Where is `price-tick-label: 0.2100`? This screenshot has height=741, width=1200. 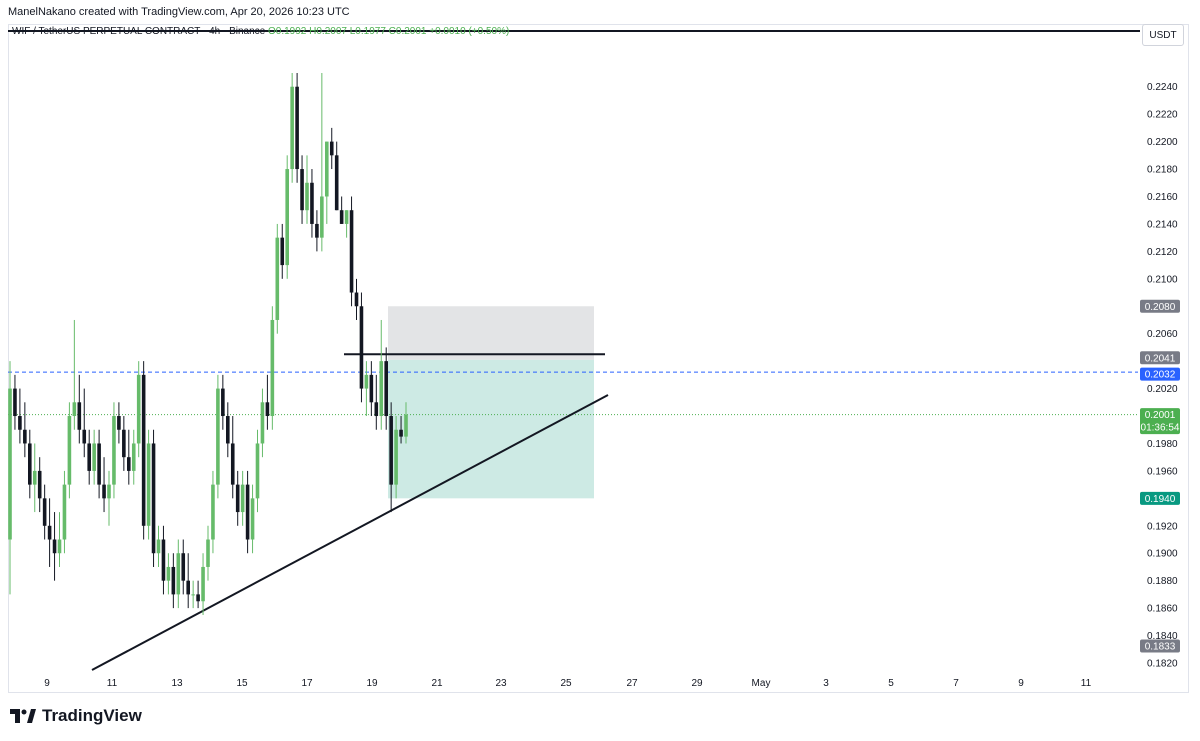 price-tick-label: 0.2100 is located at coordinates (1162, 279).